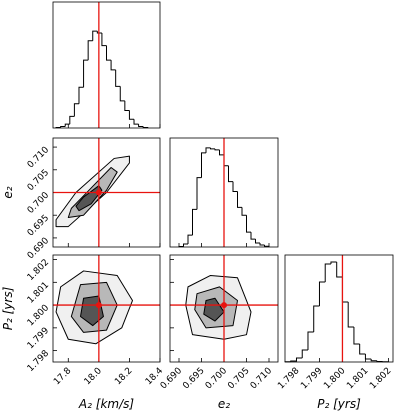 This screenshot has width=416, height=416. What do you see at coordinates (334, 378) in the screenshot?
I see `x-tick-label: 1.800` at bounding box center [334, 378].